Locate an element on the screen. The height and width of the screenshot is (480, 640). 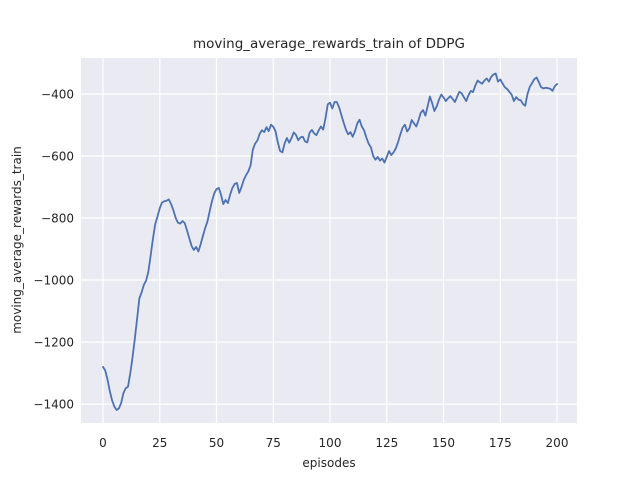
x-tick-label: 0 is located at coordinates (103, 443).